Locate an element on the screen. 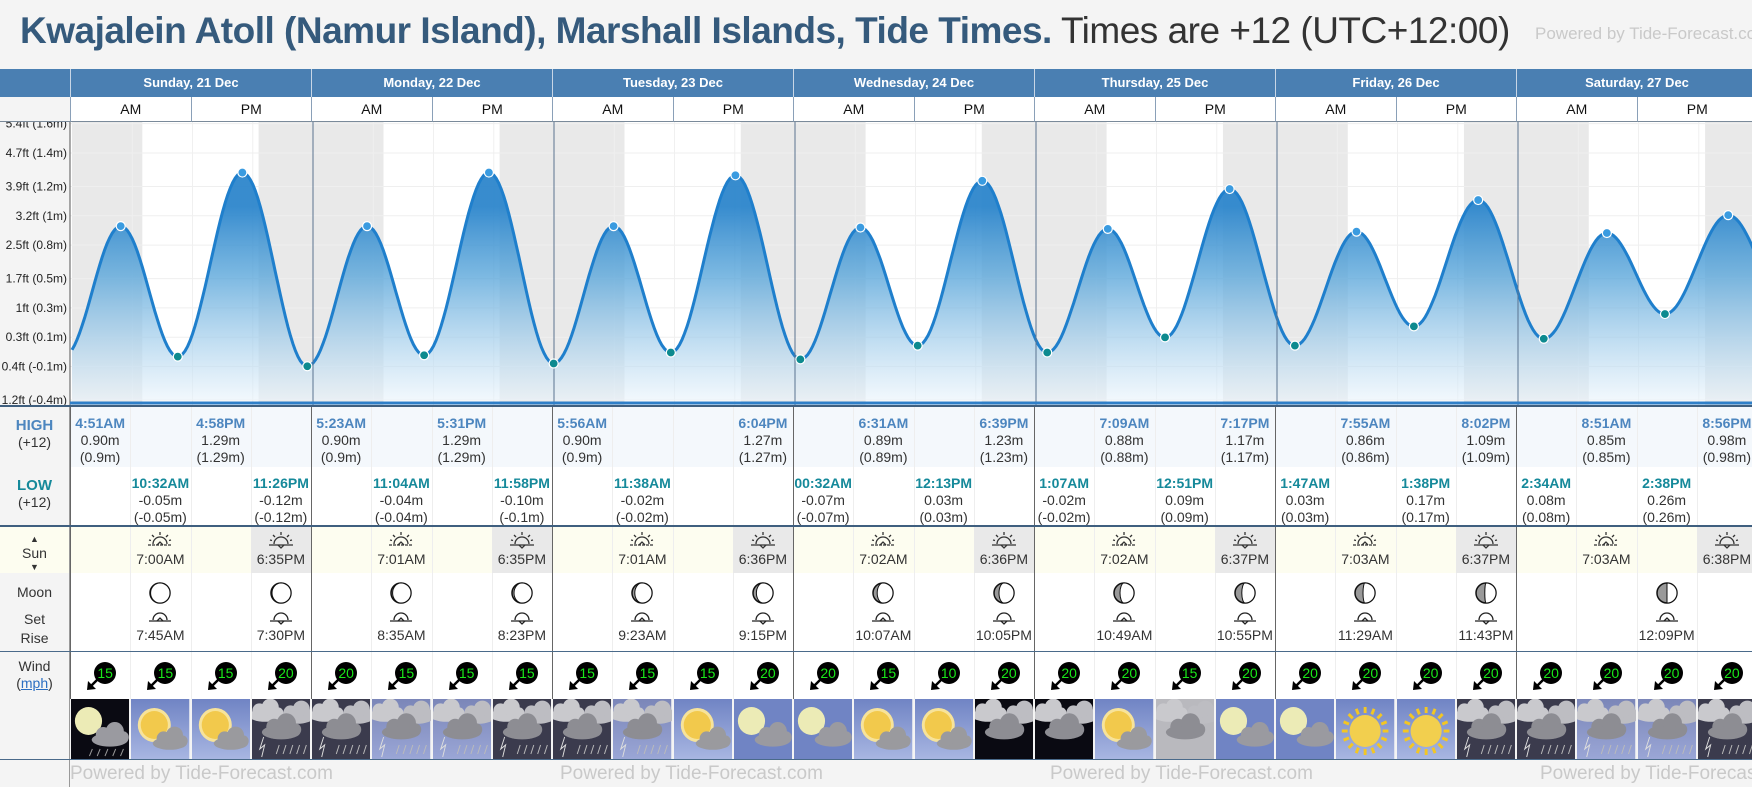  moon-set-entry: 9:15PM is located at coordinates (763, 612).